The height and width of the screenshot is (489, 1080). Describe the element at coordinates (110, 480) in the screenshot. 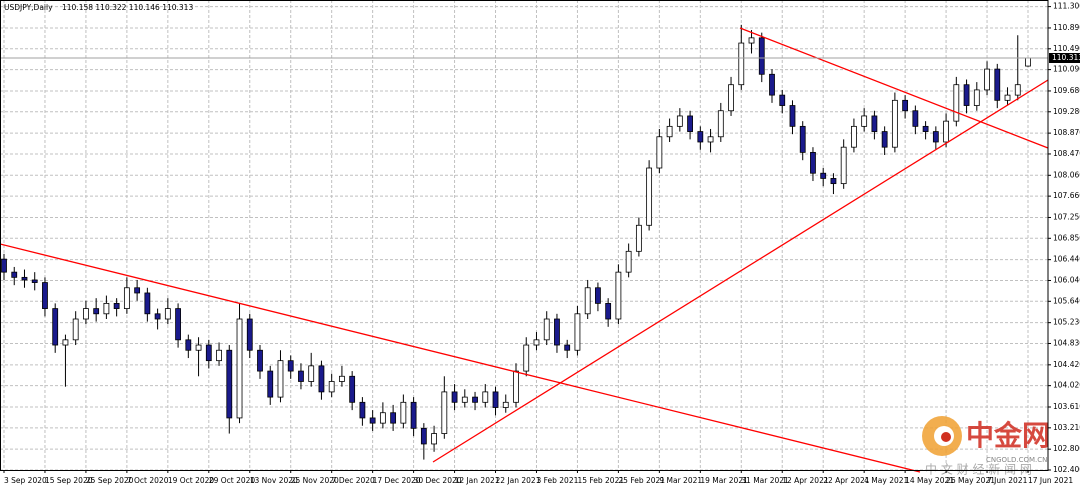

I see `x-tick-label: 25 Sep 2020` at that location.